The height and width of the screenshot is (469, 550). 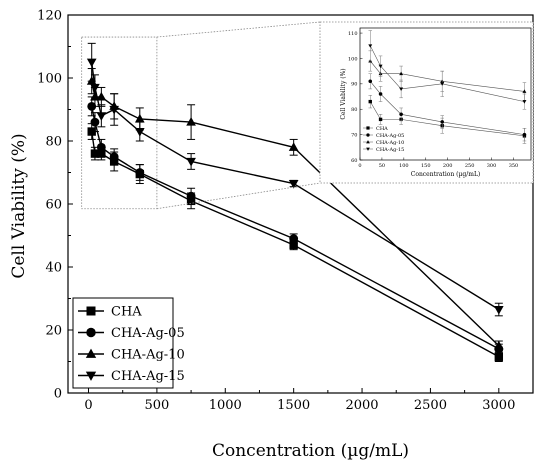 What do you see at coordinates (238, 196) in the screenshot?
I see `zoom-connector-bottom` at bounding box center [238, 196].